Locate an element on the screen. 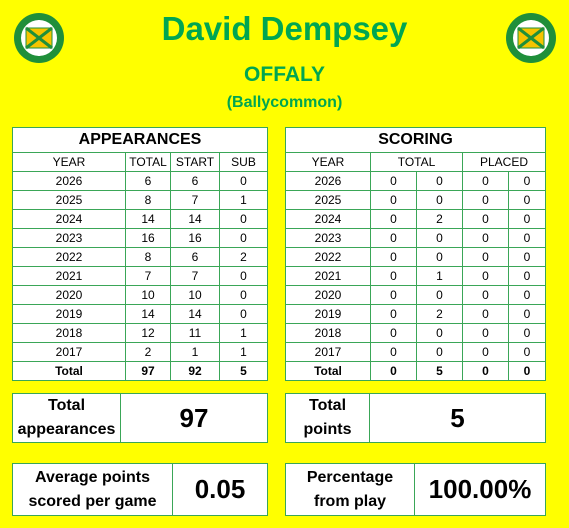 The height and width of the screenshot is (528, 569). total-appearances-label: Total appearances is located at coordinates (67, 418).